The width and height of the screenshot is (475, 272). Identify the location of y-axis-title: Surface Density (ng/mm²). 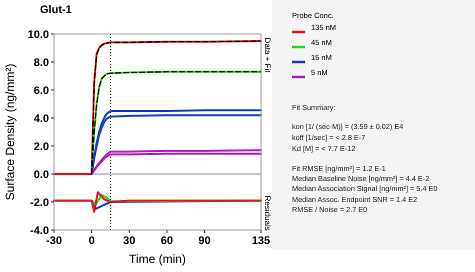
(10, 132).